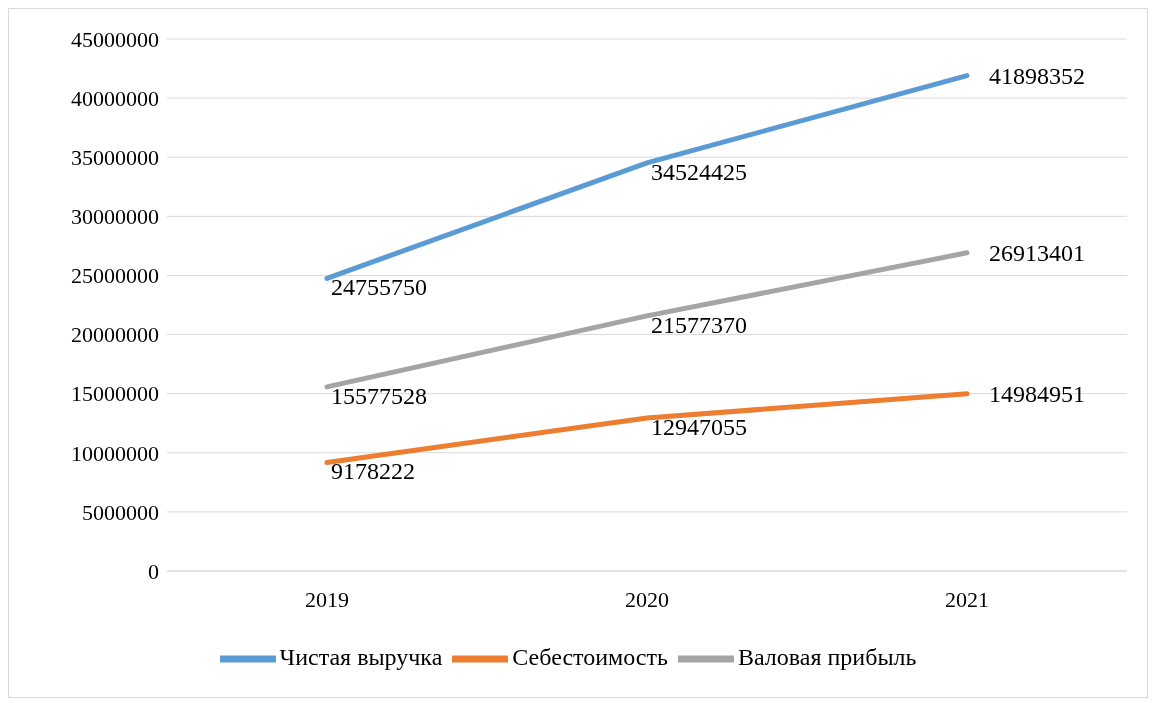  Describe the element at coordinates (361, 656) in the screenshot. I see `legend-label: Чистая выручка` at that location.